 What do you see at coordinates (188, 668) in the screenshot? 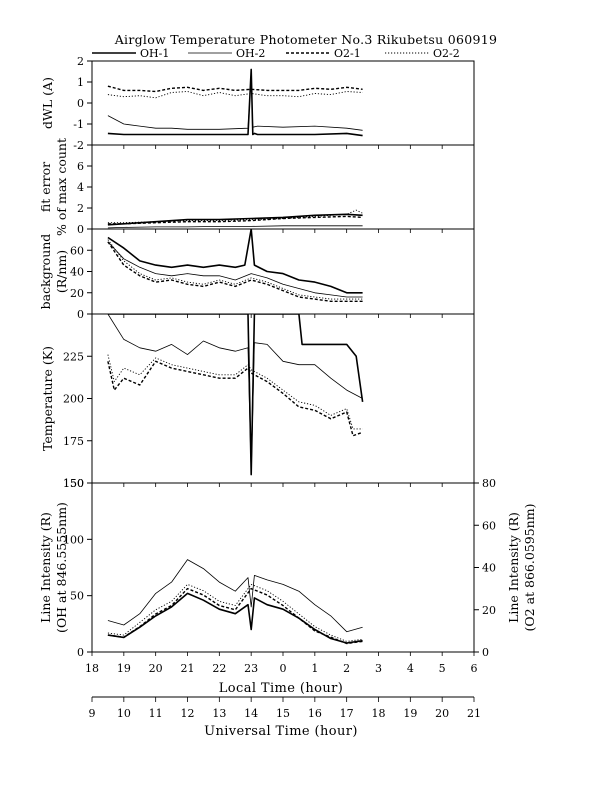
I see `xtick-label-local: 21` at bounding box center [188, 668].